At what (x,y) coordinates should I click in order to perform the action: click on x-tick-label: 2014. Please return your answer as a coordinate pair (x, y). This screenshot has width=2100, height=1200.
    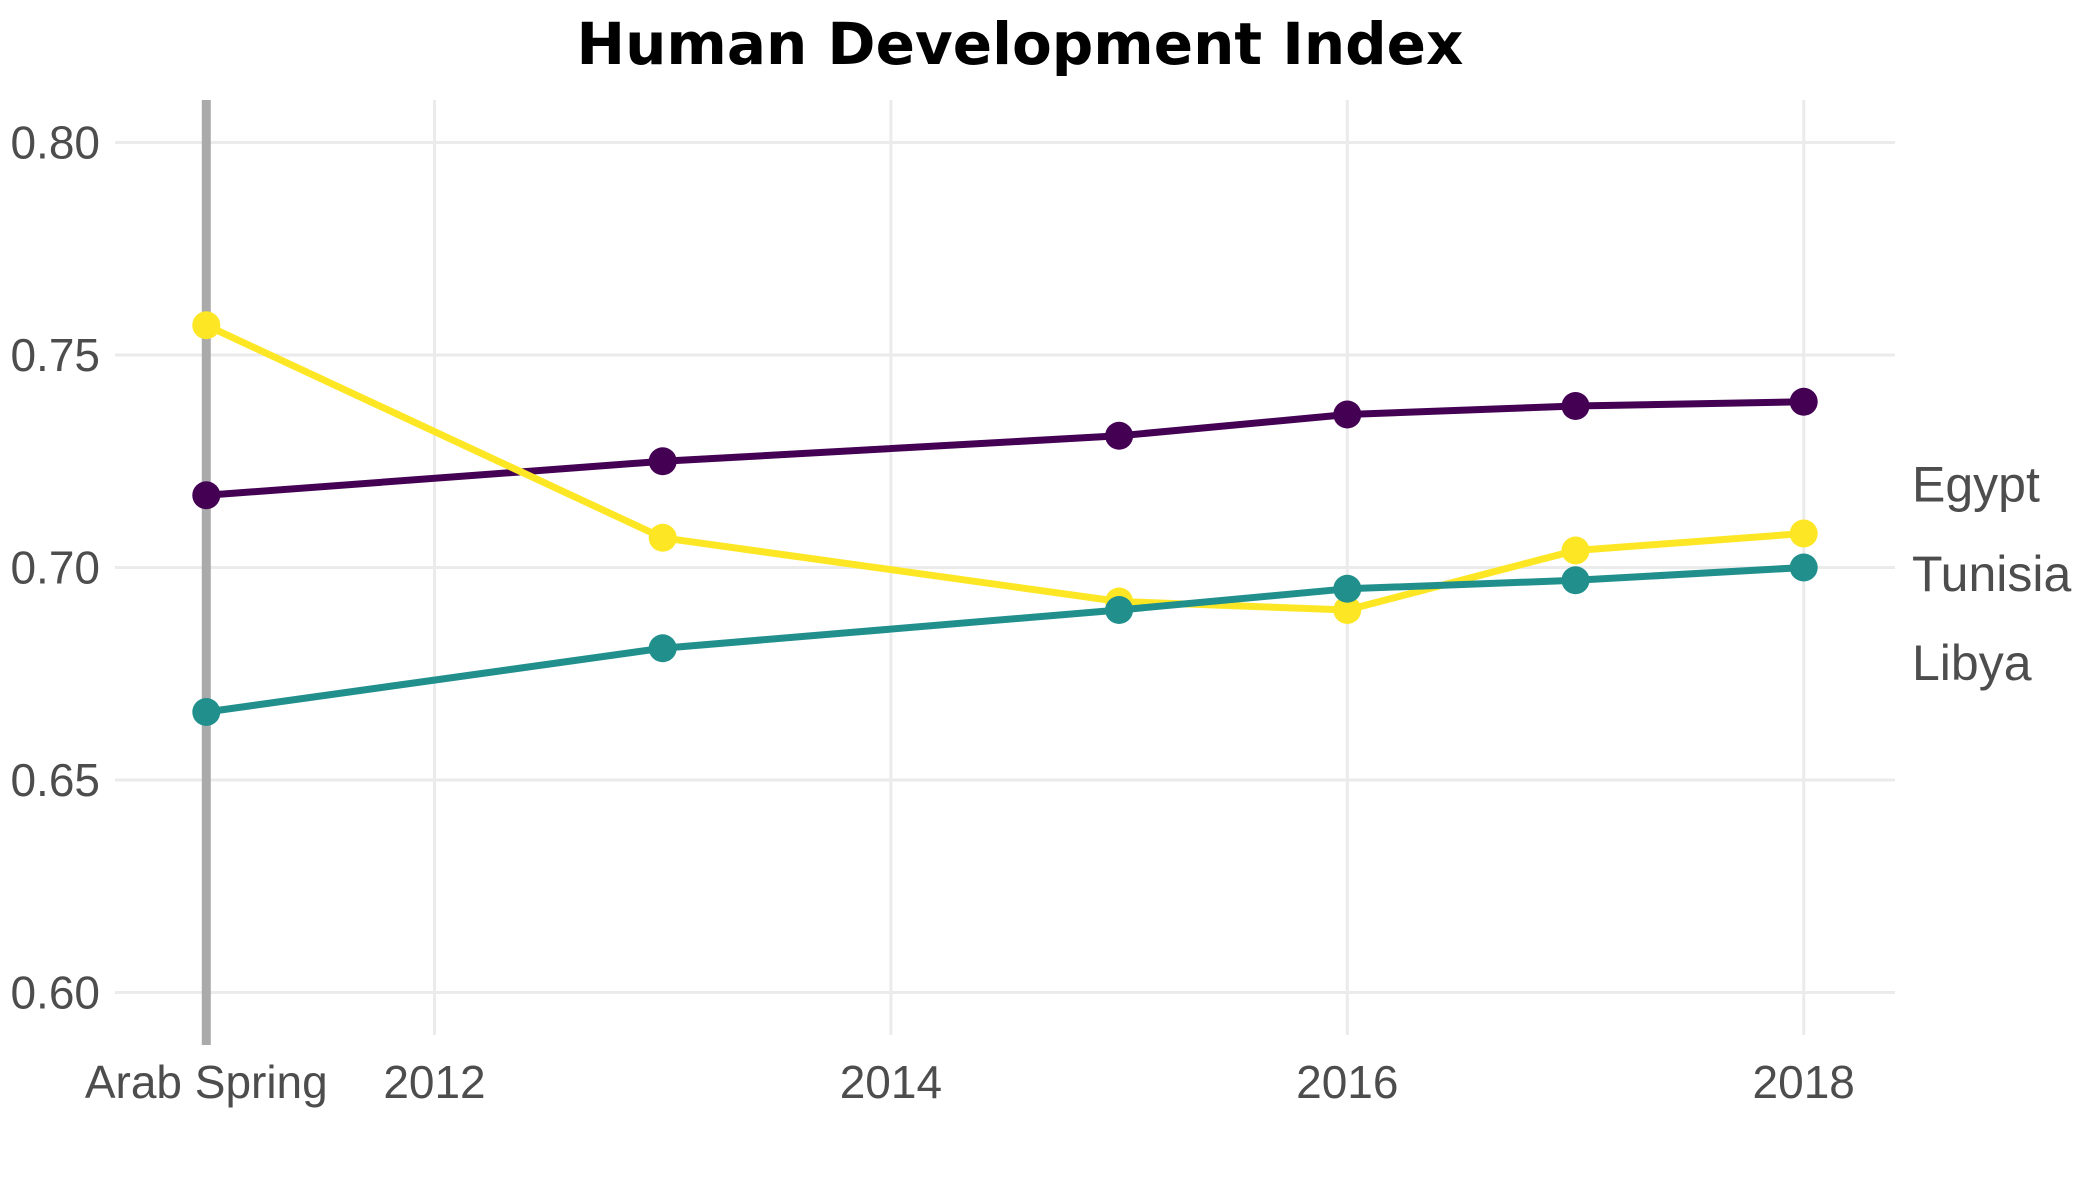
    Looking at the image, I should click on (891, 1082).